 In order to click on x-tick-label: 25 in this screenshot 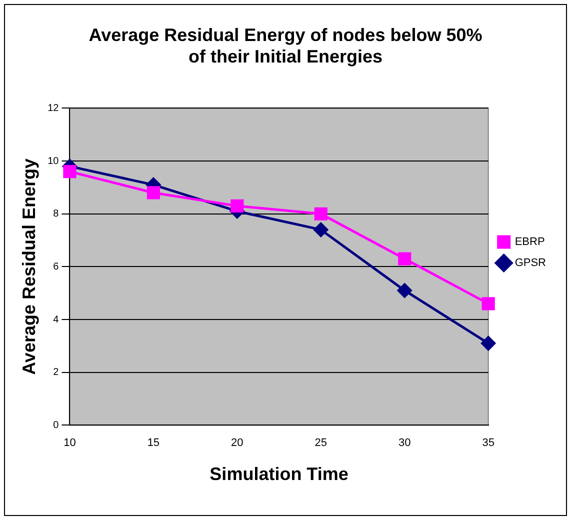, I will do `click(321, 442)`.